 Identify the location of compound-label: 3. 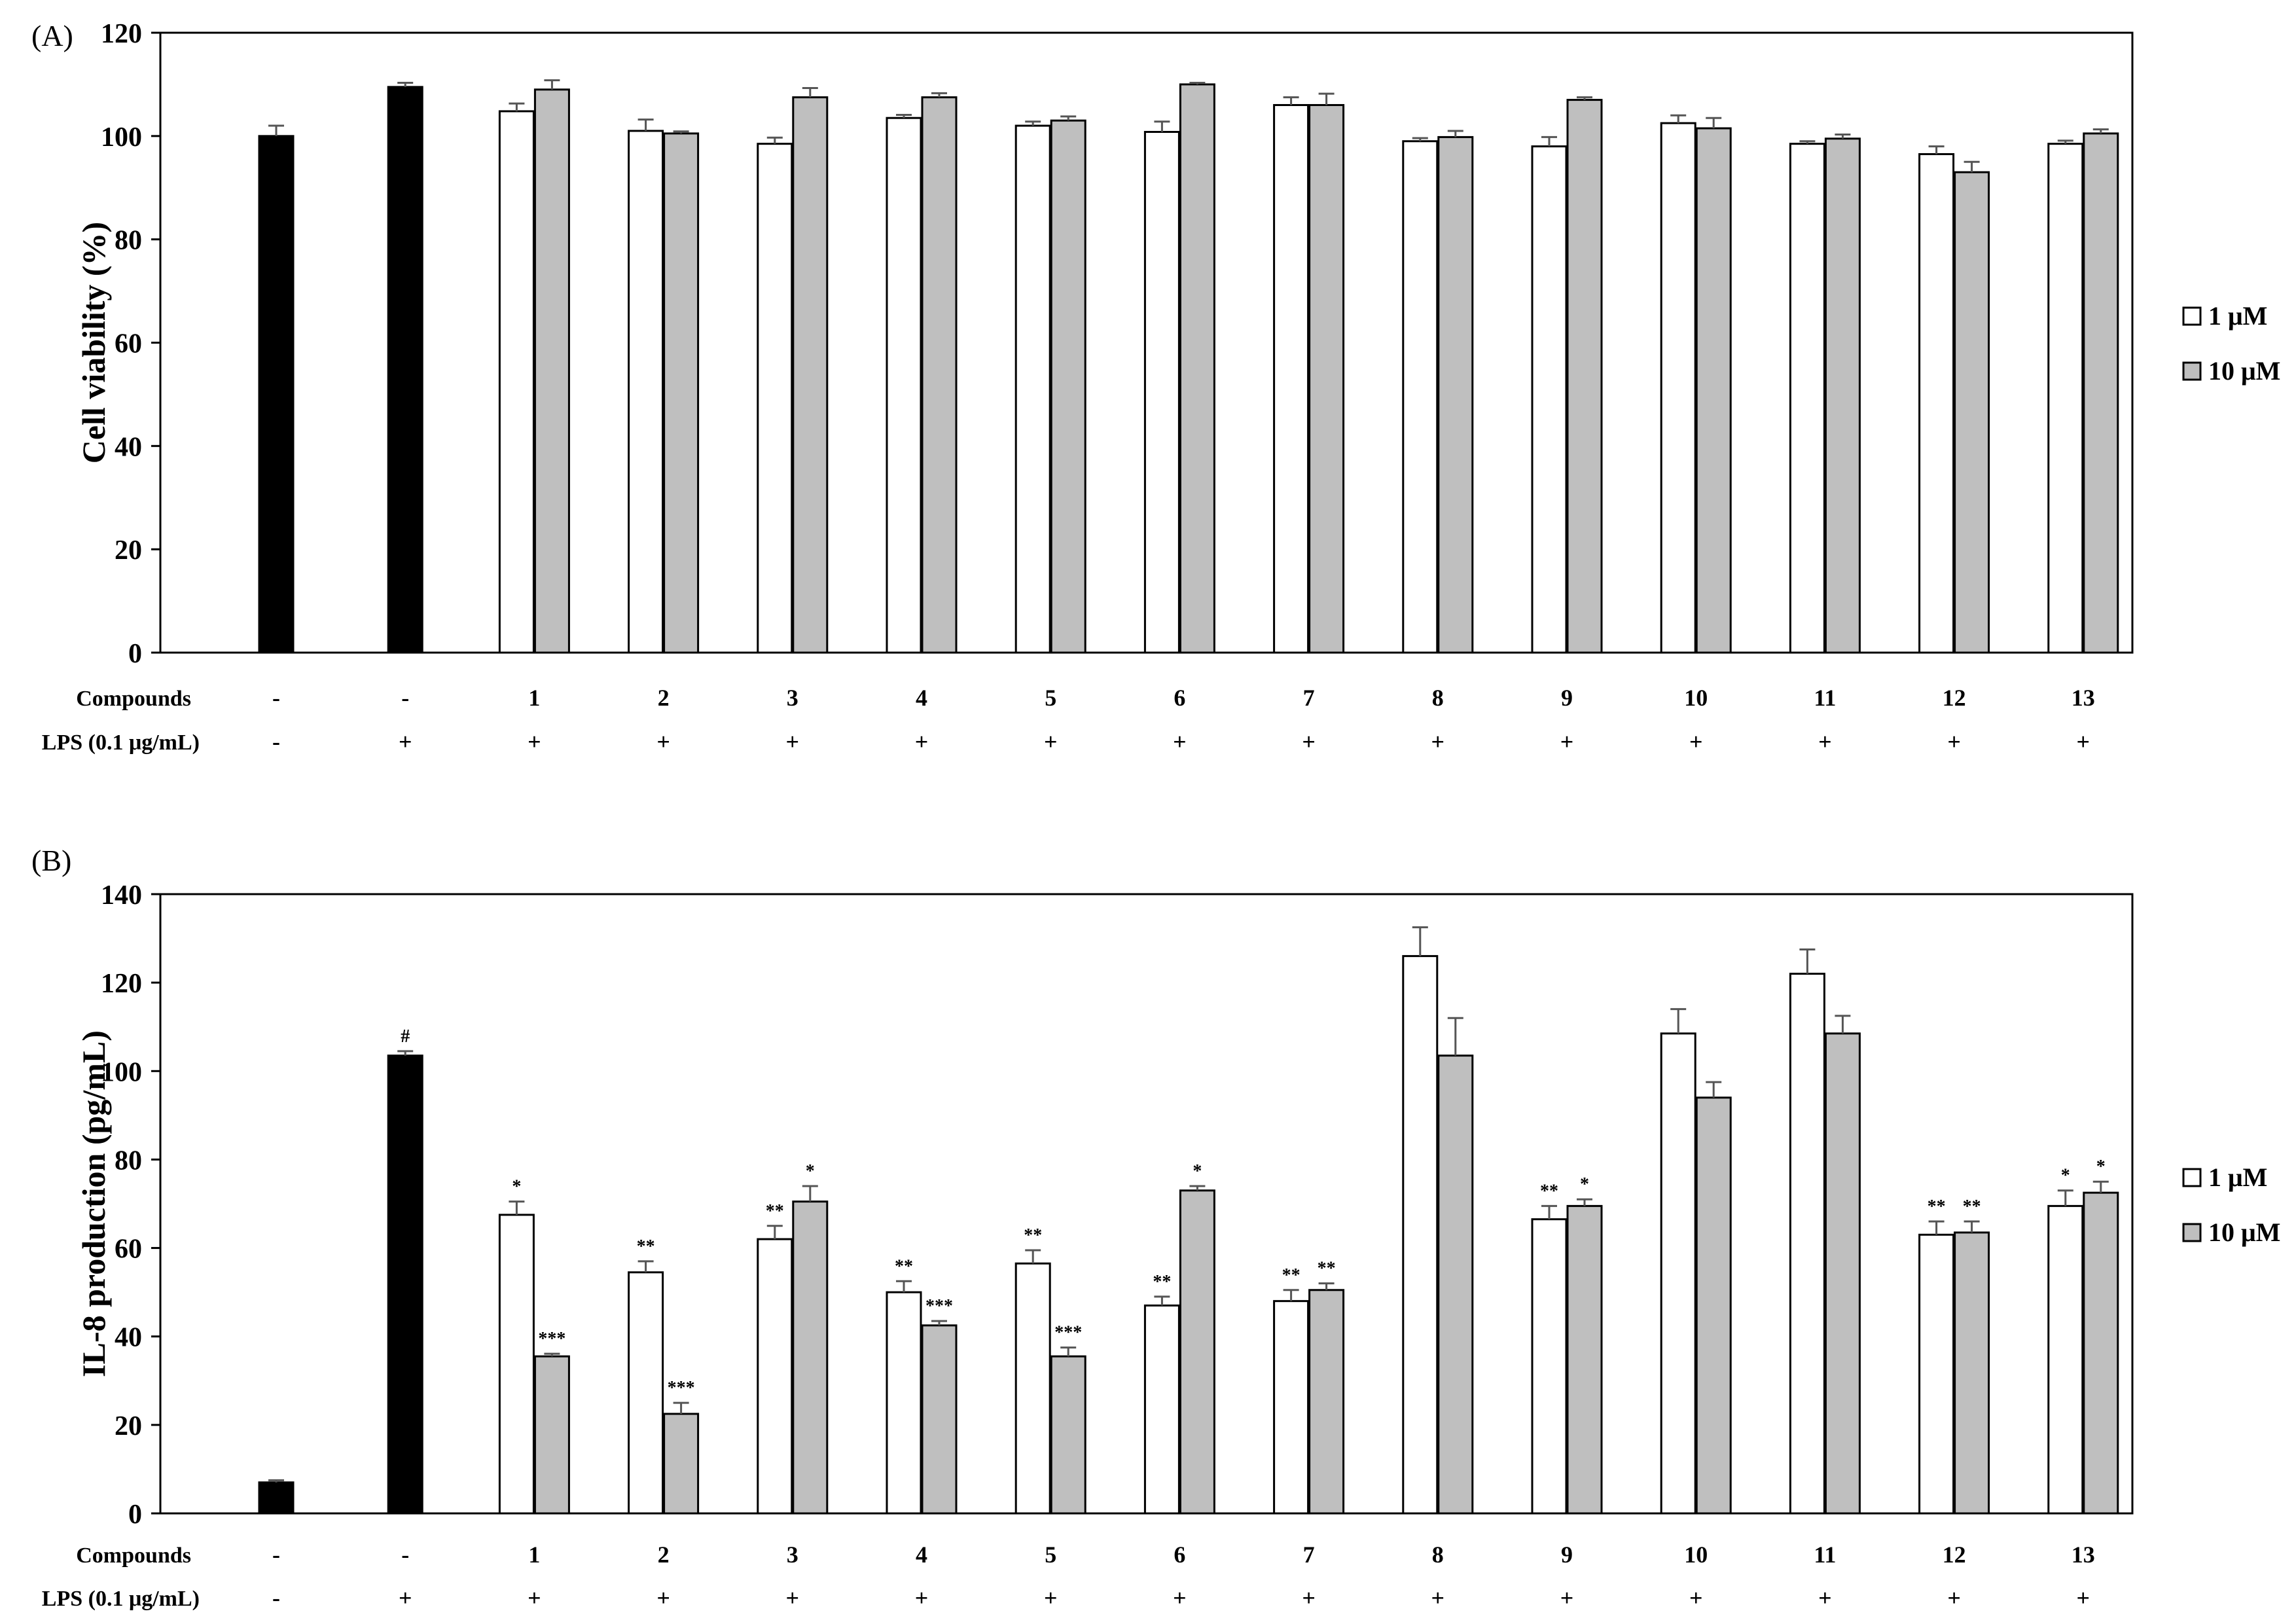
(792, 1555).